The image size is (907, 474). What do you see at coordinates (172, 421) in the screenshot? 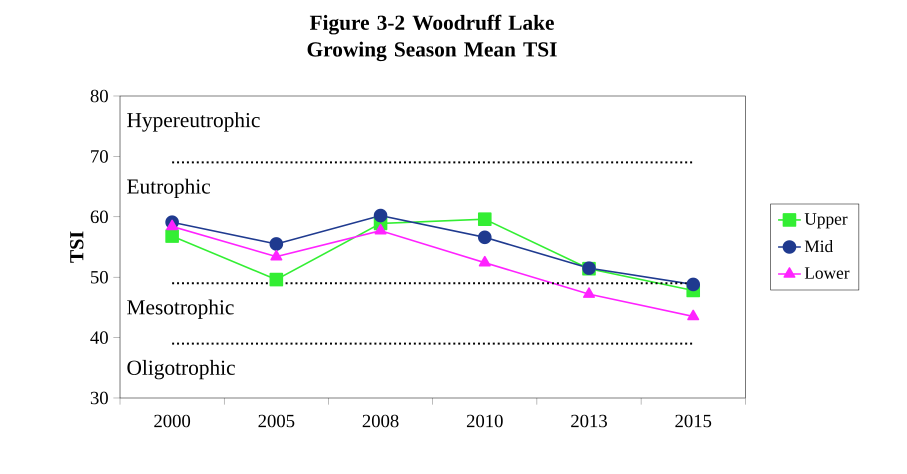
I see `x-tick-label: 2000` at bounding box center [172, 421].